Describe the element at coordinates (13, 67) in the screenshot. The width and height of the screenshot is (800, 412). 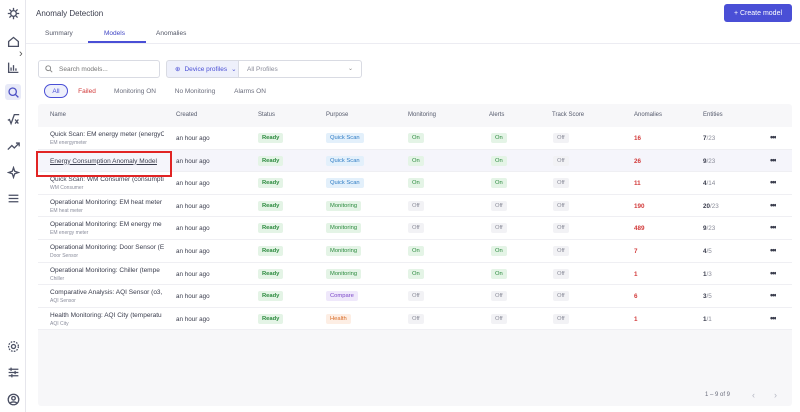
I see `bar-chart-icon` at that location.